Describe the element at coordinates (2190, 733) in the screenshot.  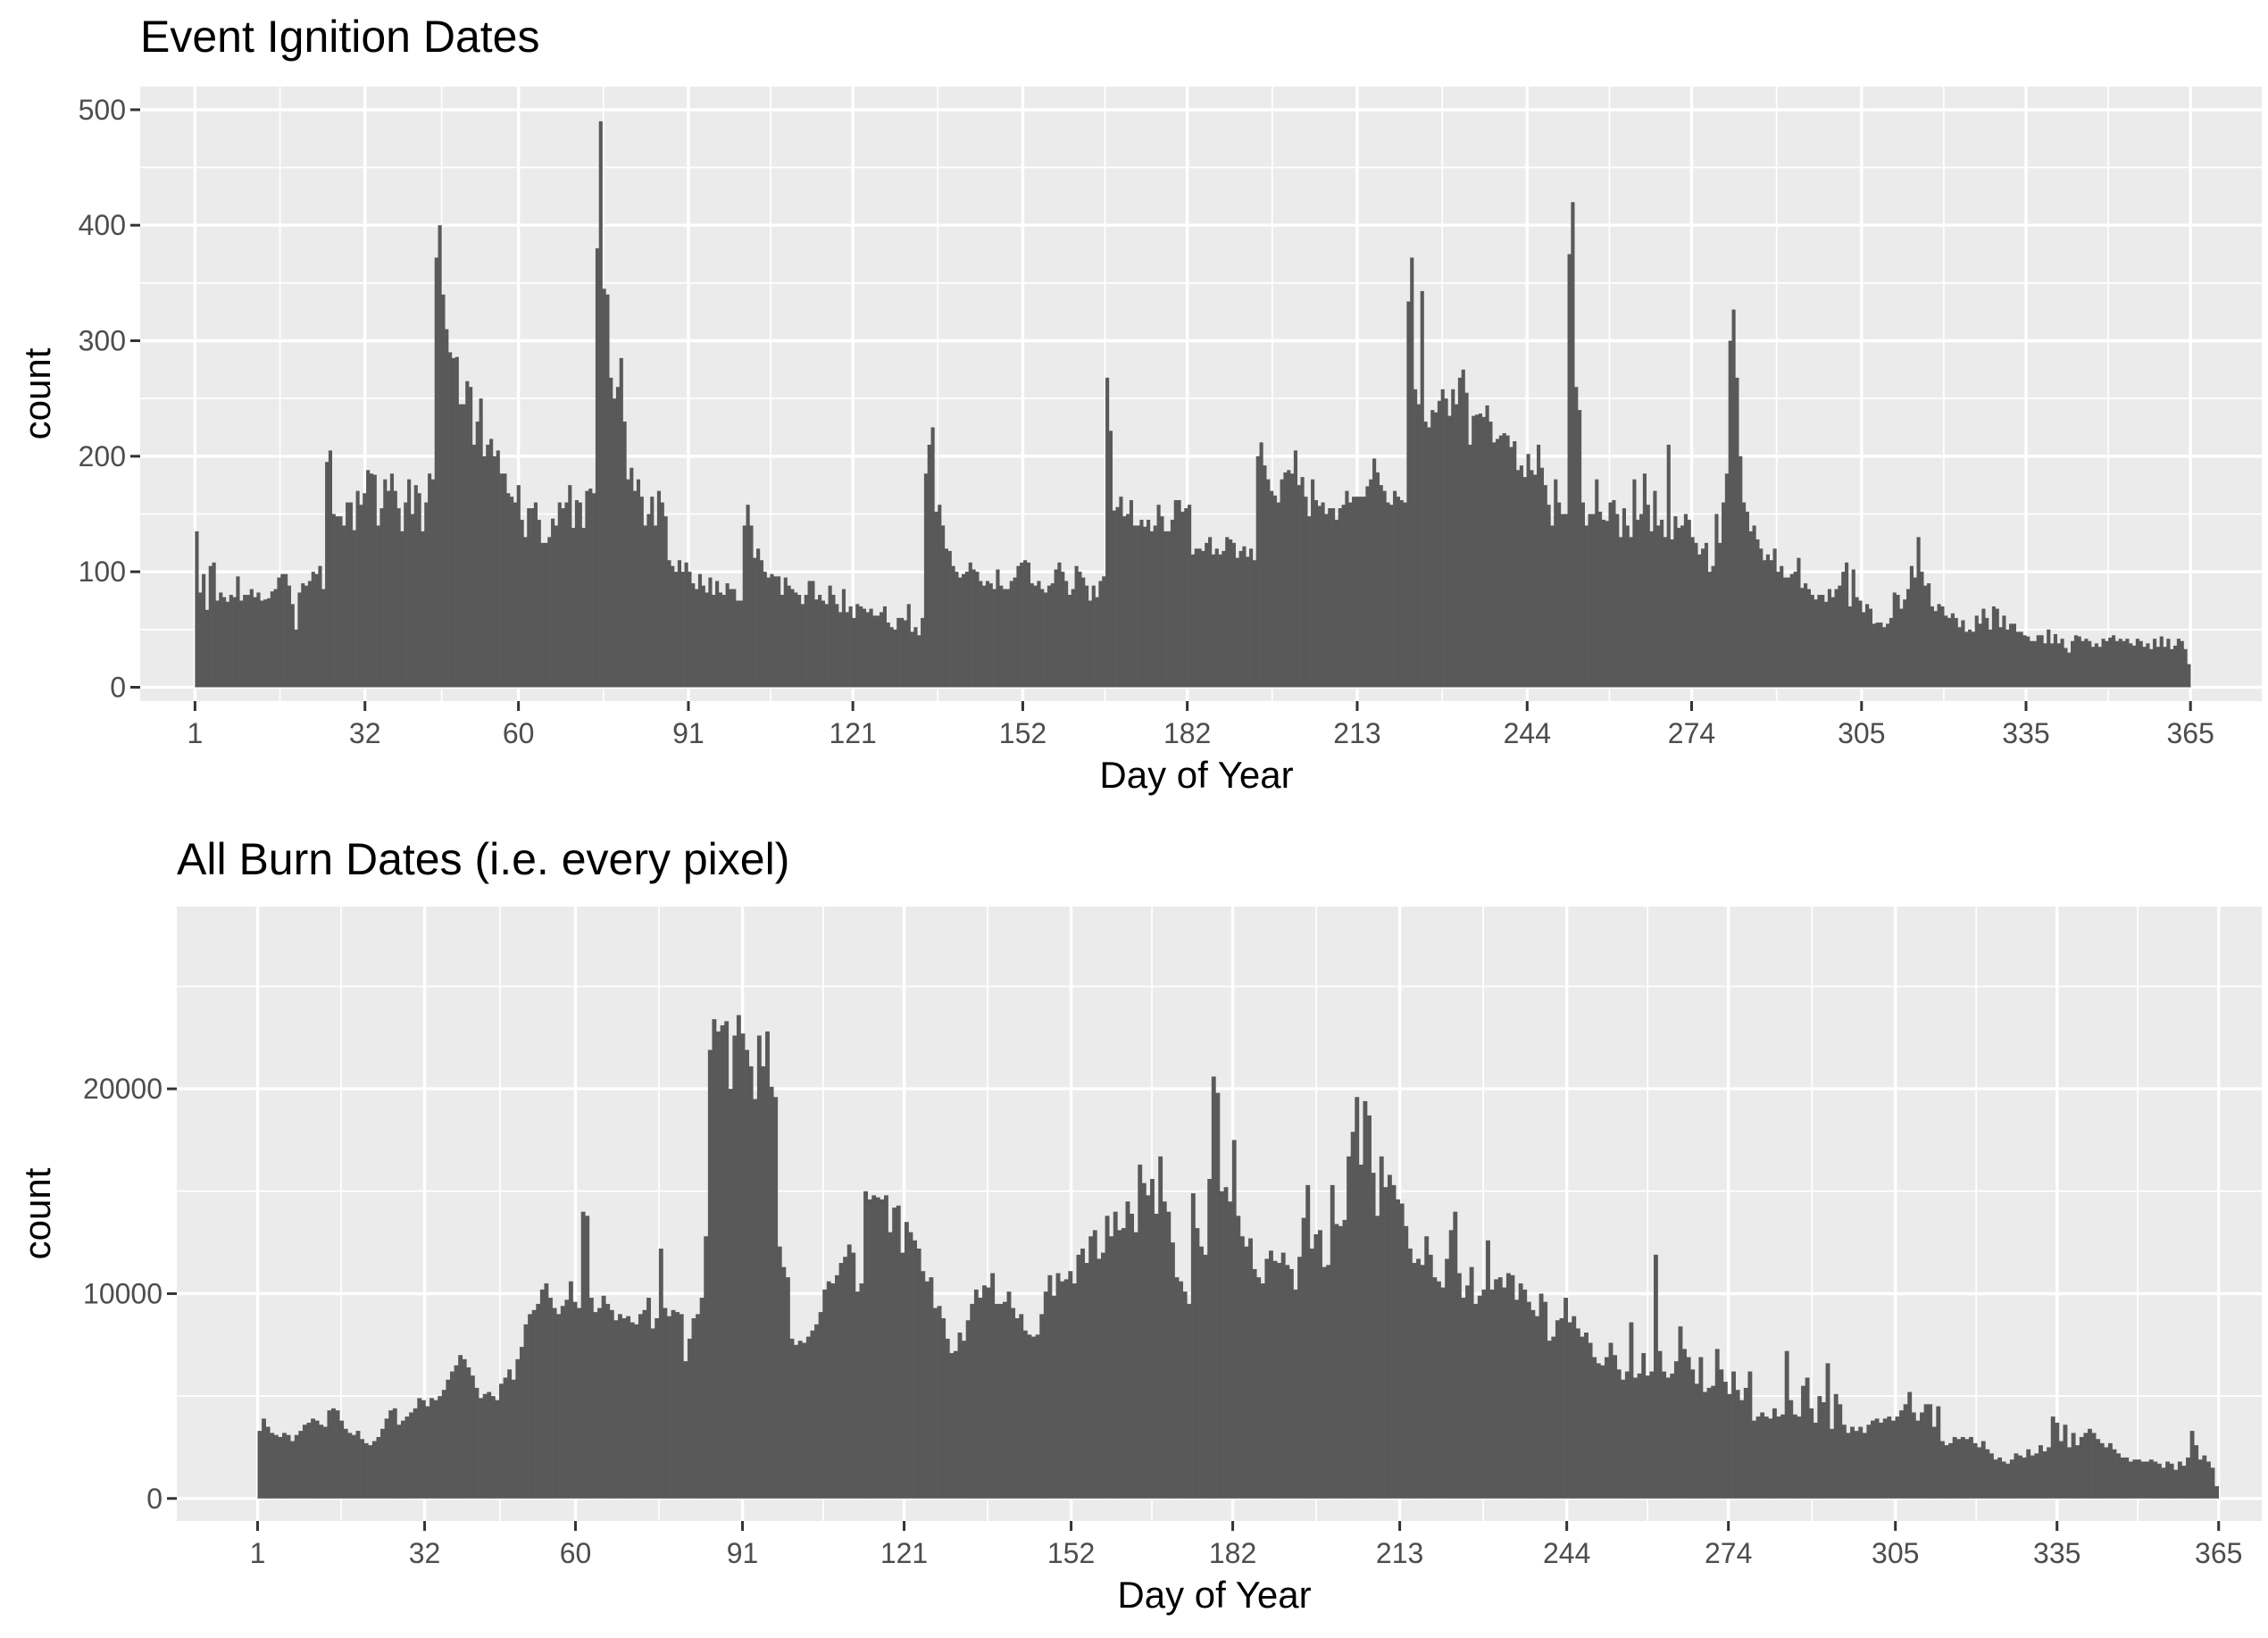
I see `x-tick-label: 365` at that location.